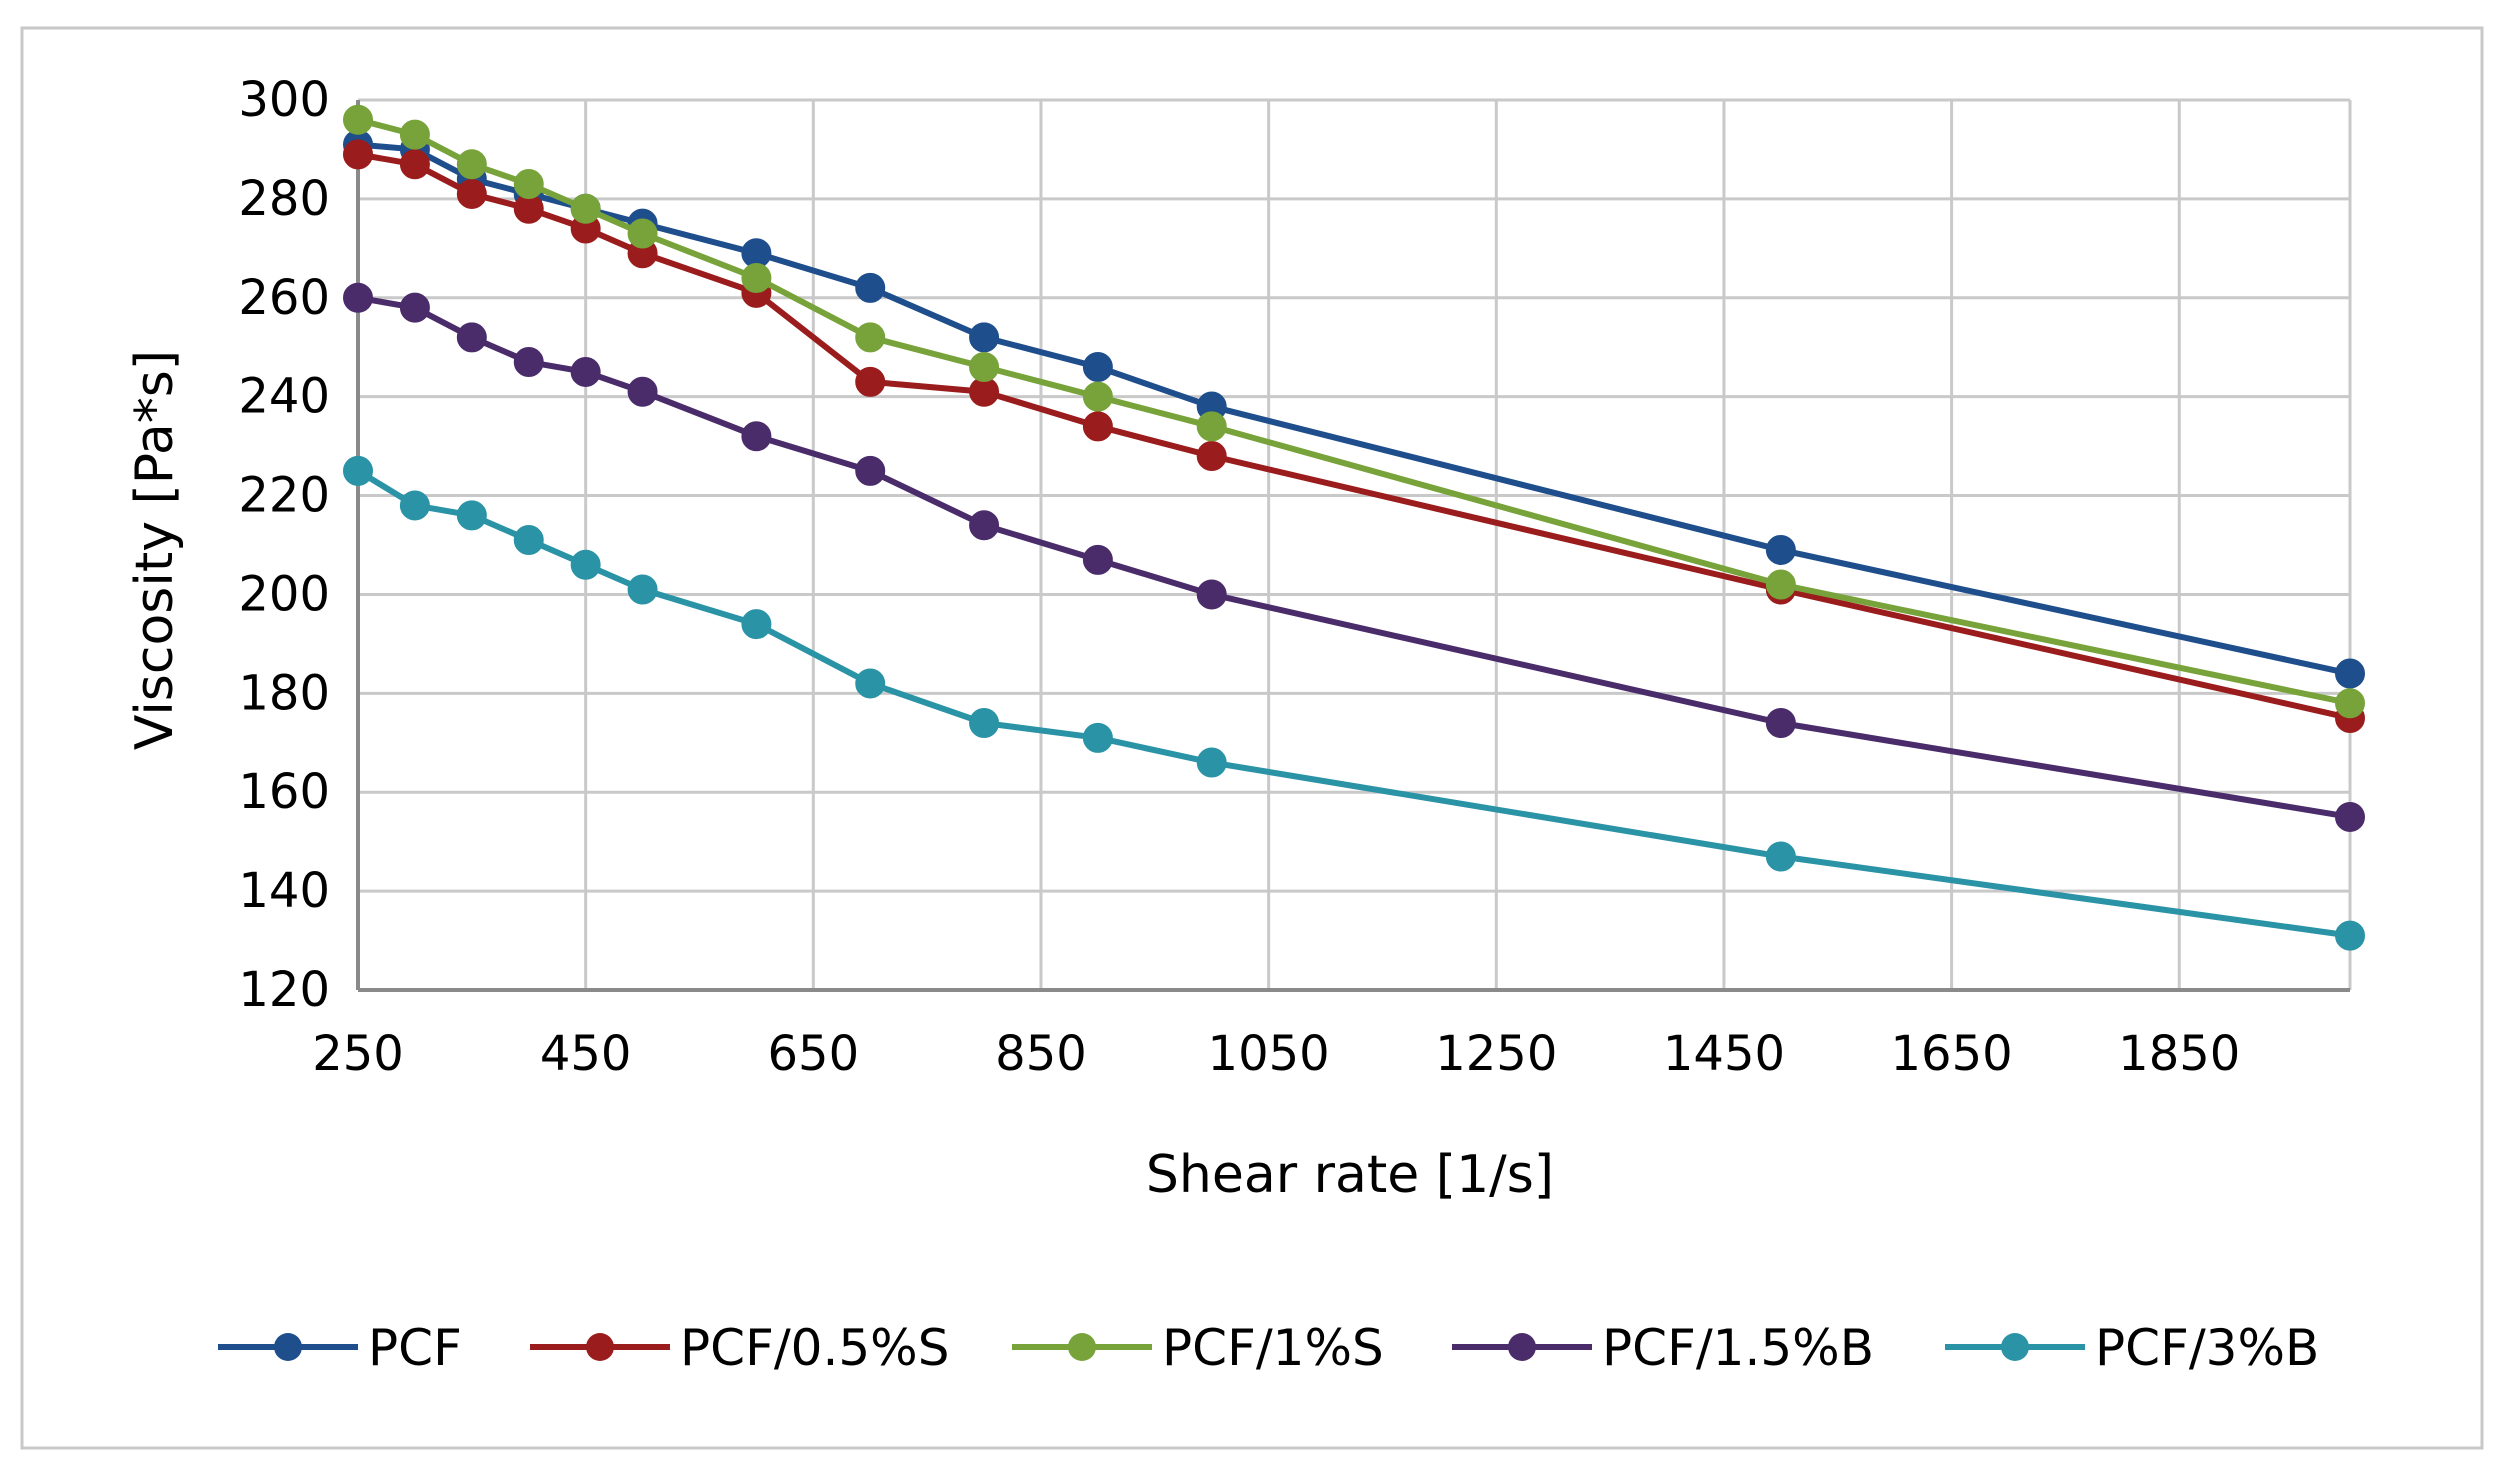 This screenshot has height=1476, width=2502. What do you see at coordinates (340, 1348) in the screenshot?
I see `legend-item: PCF` at bounding box center [340, 1348].